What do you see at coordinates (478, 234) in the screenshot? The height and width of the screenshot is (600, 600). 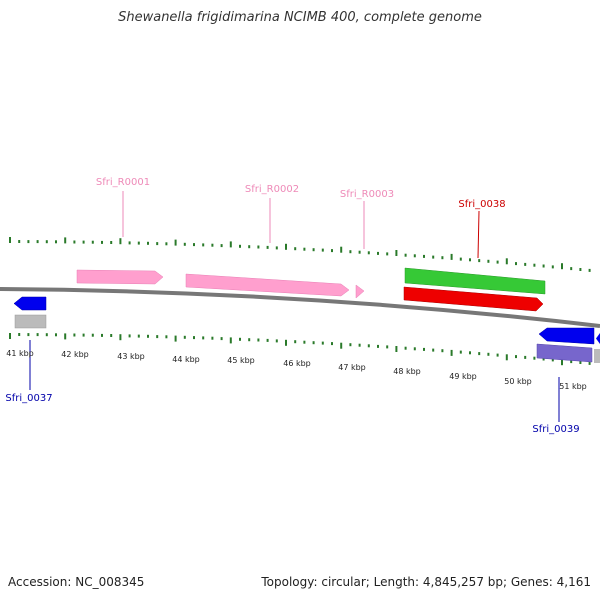 I see `label-leader` at bounding box center [478, 234].